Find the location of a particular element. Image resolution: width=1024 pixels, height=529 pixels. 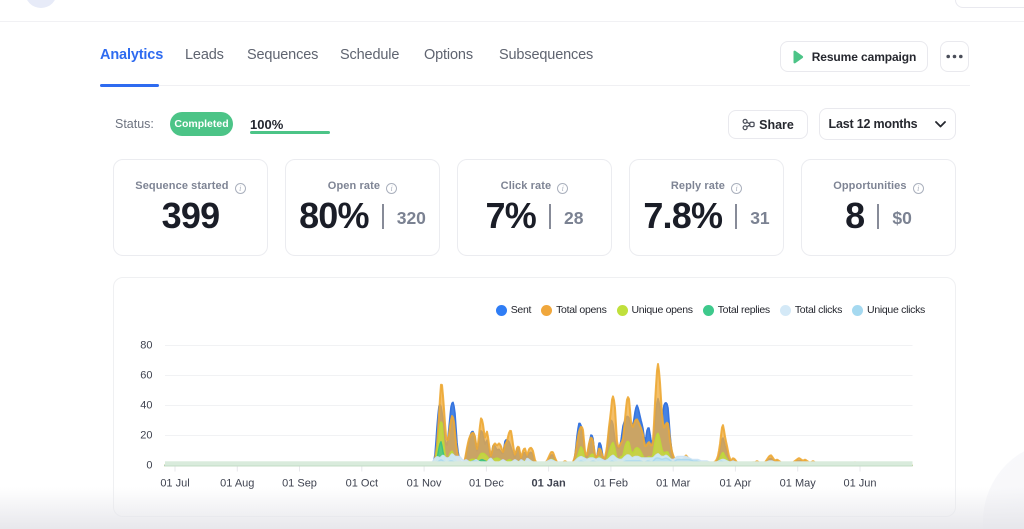

svg-text: 01 Apr is located at coordinates (735, 484).